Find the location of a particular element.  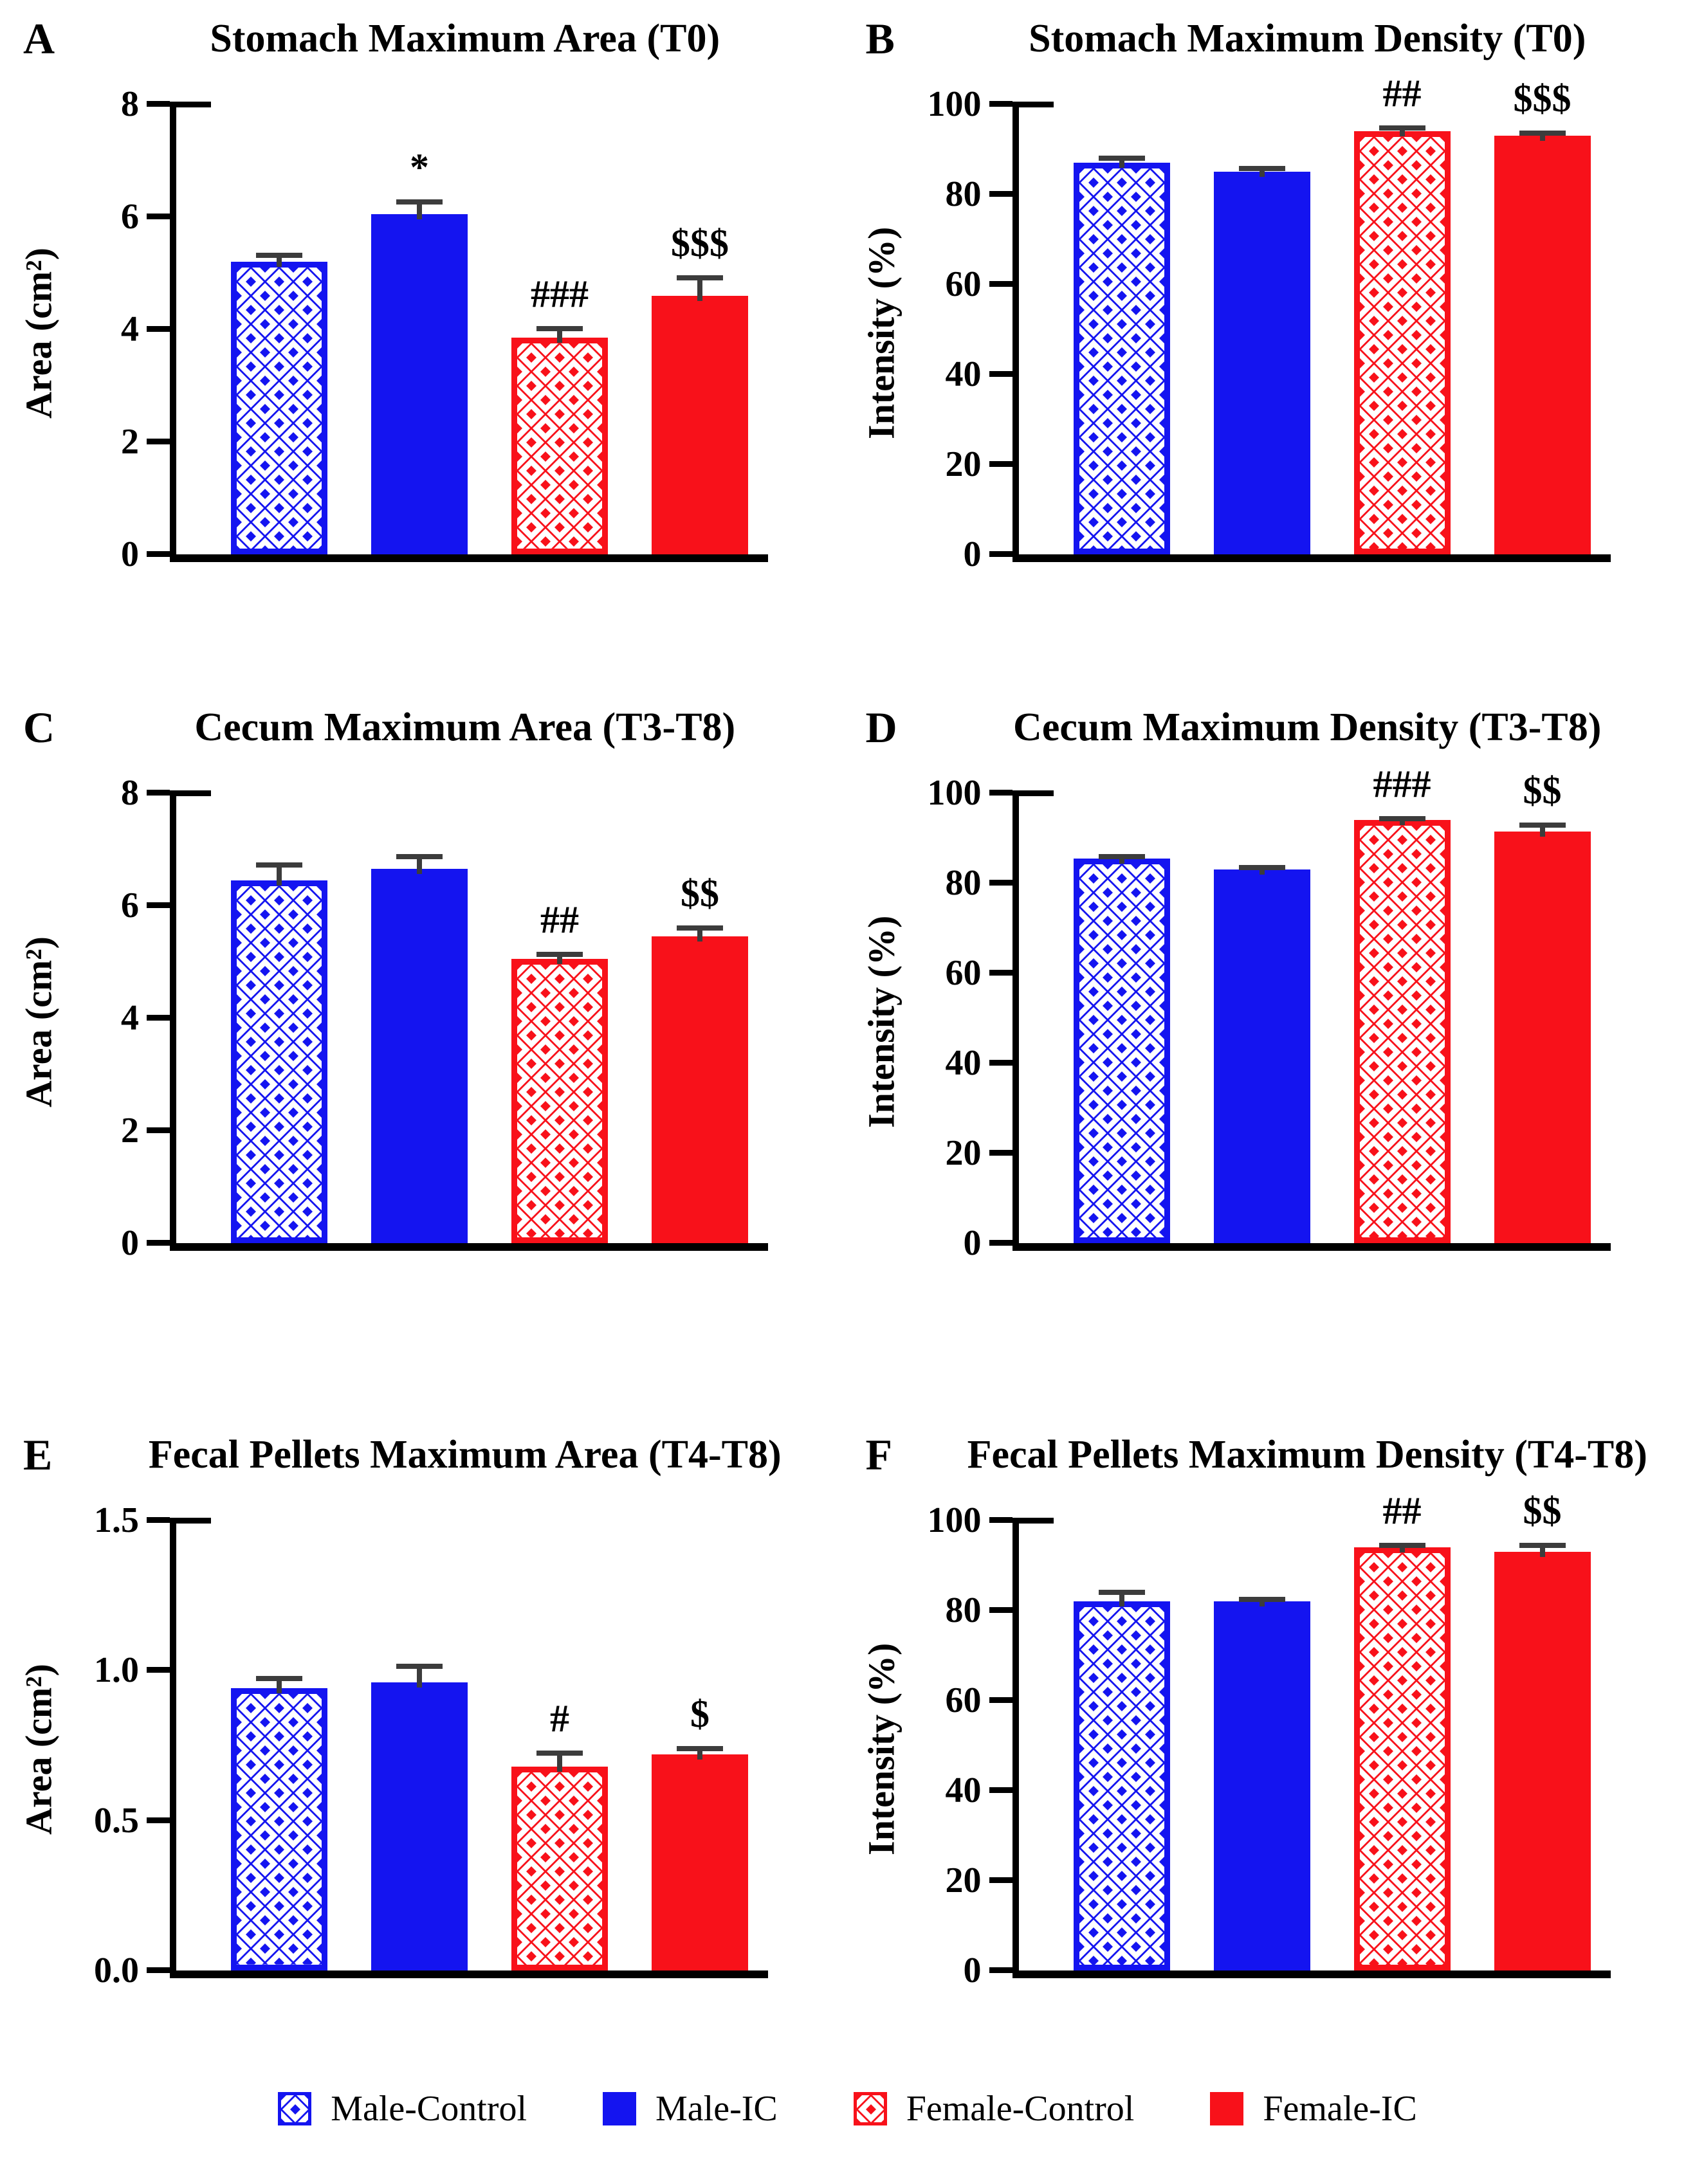

y-tick-label: 1.0 is located at coordinates (117, 1670).